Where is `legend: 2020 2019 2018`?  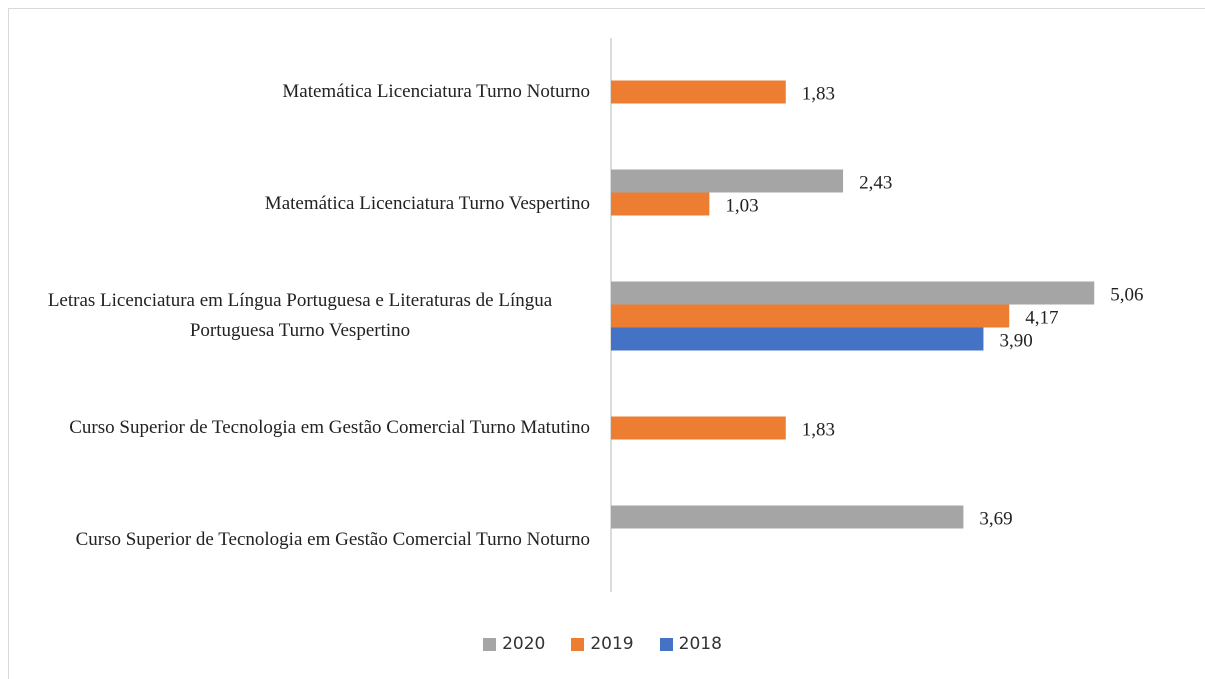
legend: 2020 2019 2018 is located at coordinates (602, 644).